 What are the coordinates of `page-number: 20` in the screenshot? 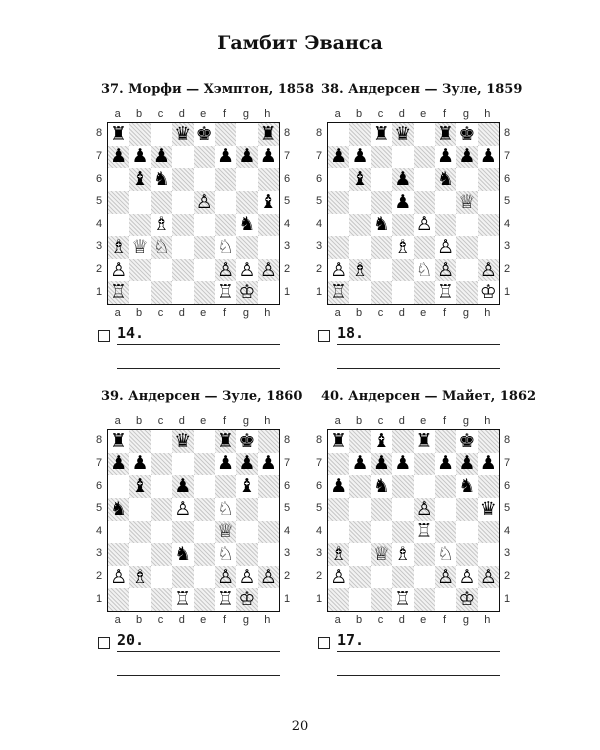 It's located at (300, 726).